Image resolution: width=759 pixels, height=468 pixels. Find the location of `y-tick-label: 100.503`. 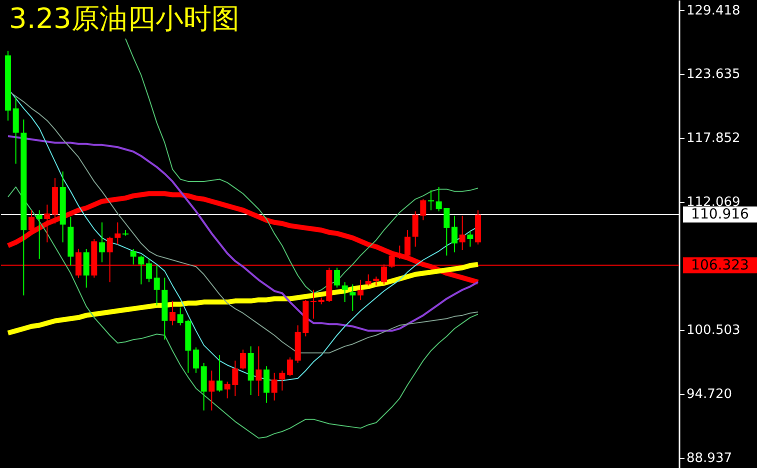

y-tick-label: 100.503 is located at coordinates (713, 330).